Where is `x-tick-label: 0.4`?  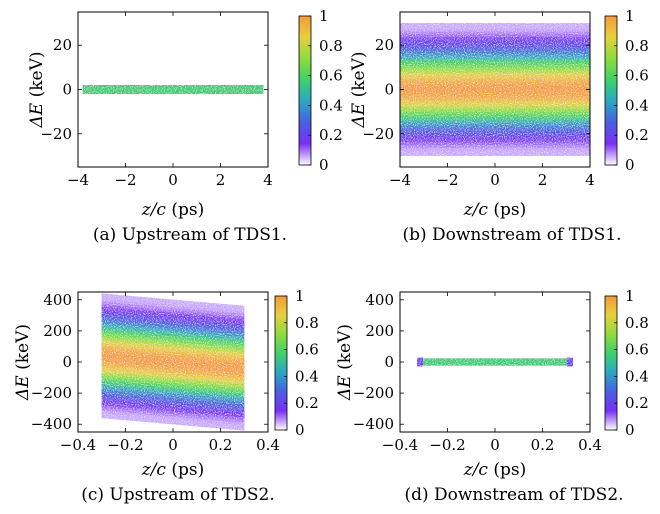 x-tick-label: 0.4 is located at coordinates (268, 445).